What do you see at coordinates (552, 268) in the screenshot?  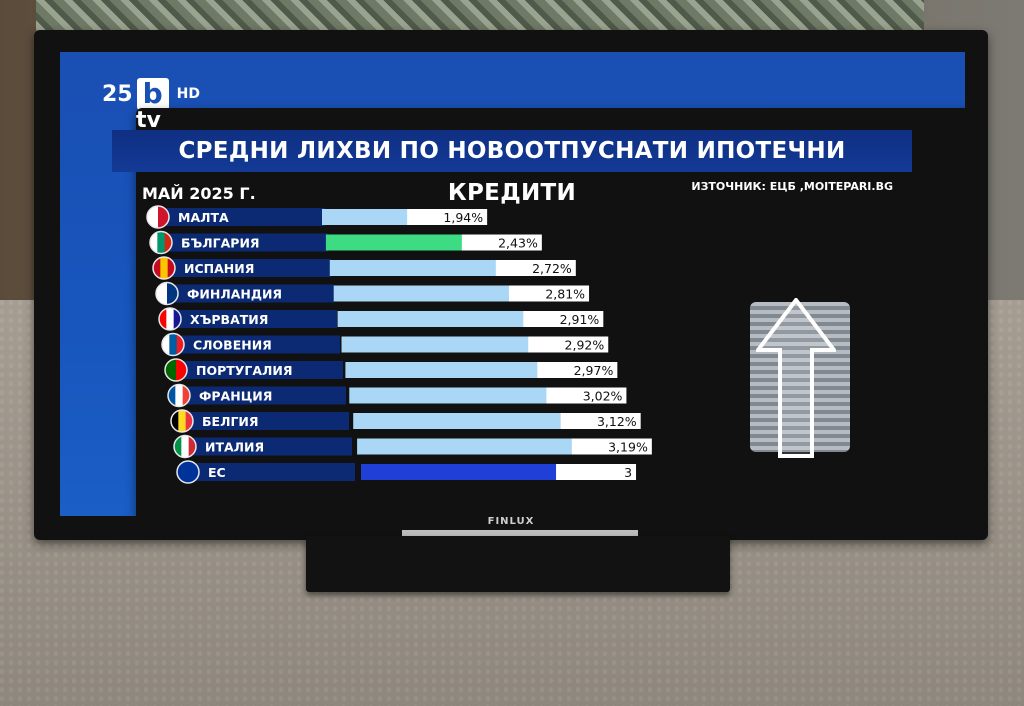 I see `data-label: 2,72%` at bounding box center [552, 268].